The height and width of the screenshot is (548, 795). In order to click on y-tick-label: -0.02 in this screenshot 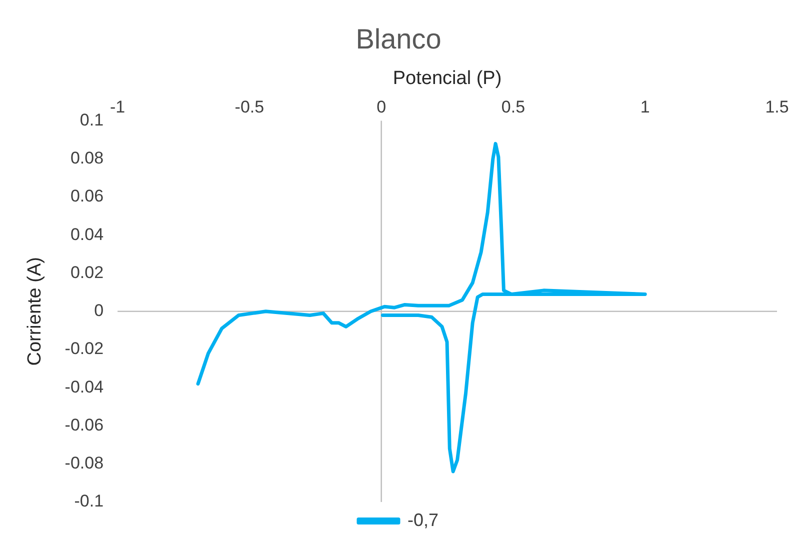, I will do `click(84, 348)`.